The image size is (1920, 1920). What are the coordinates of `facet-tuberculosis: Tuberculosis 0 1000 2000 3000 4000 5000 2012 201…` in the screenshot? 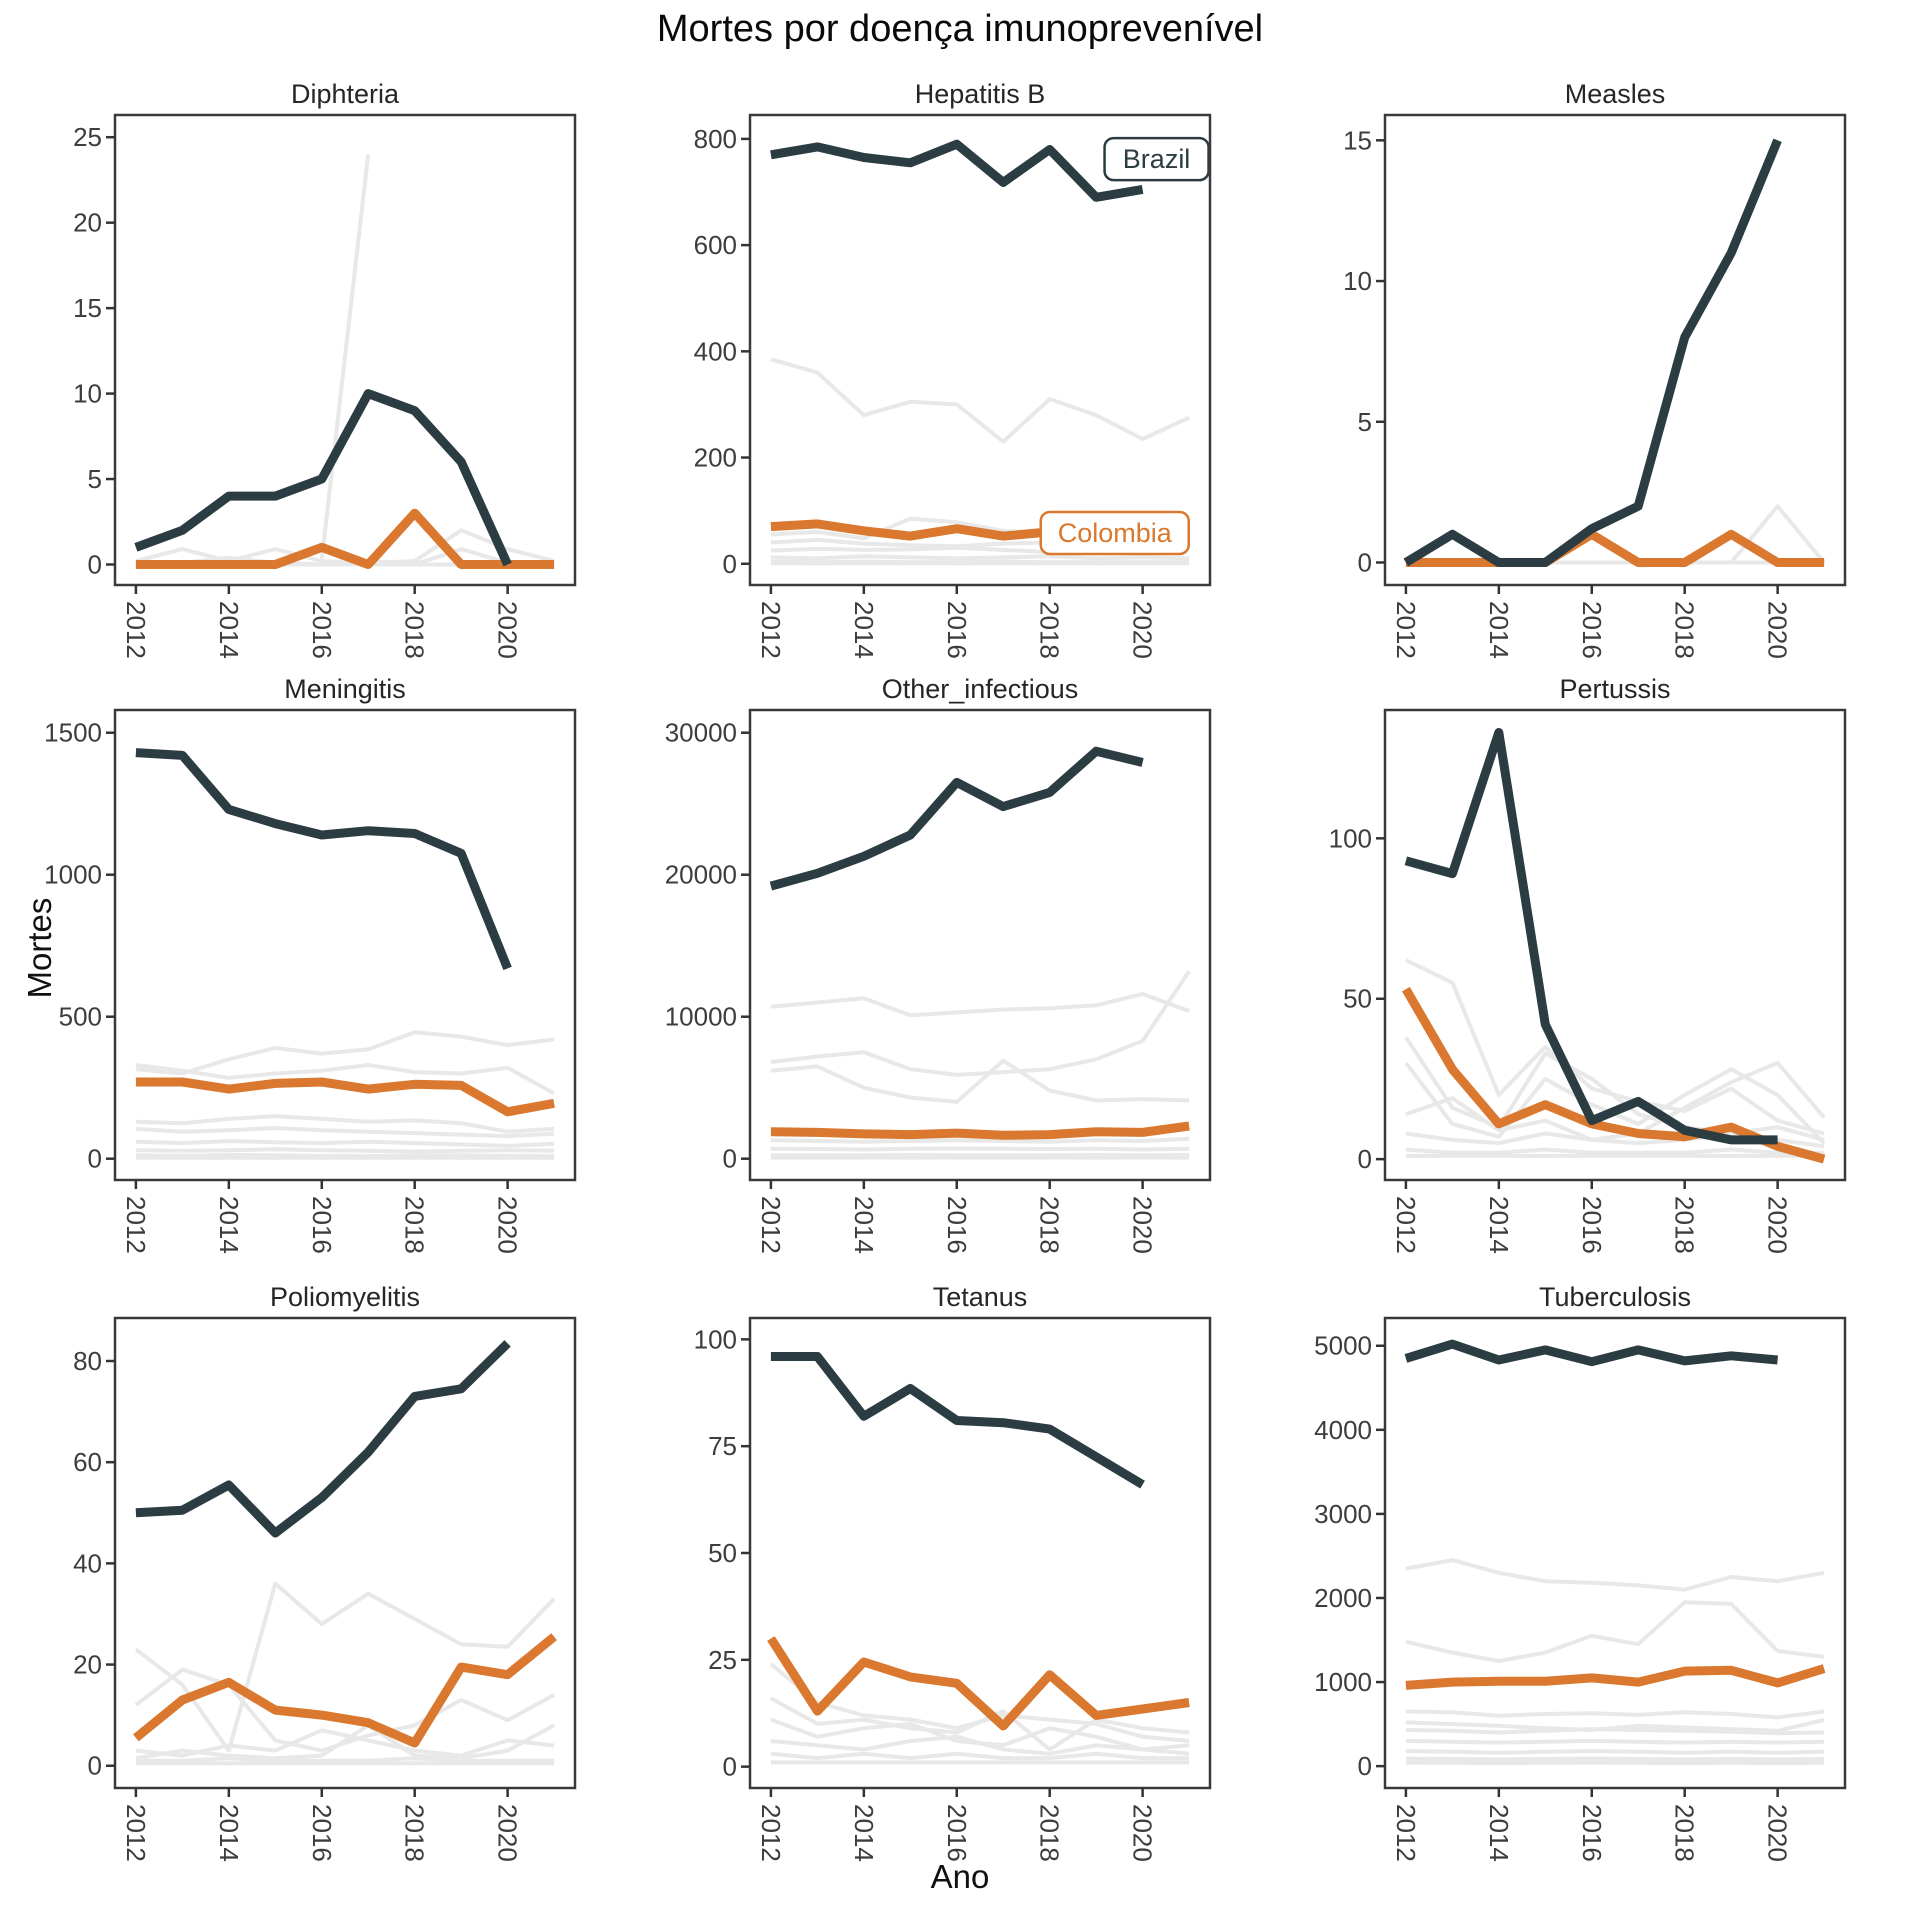 It's located at (1600, 1580).